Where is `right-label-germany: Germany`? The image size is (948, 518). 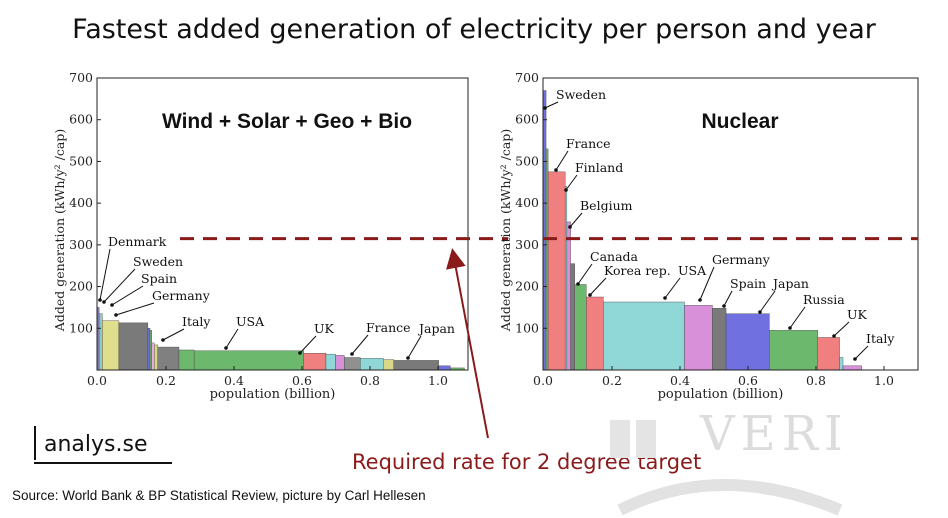
right-label-germany: Germany is located at coordinates (741, 259).